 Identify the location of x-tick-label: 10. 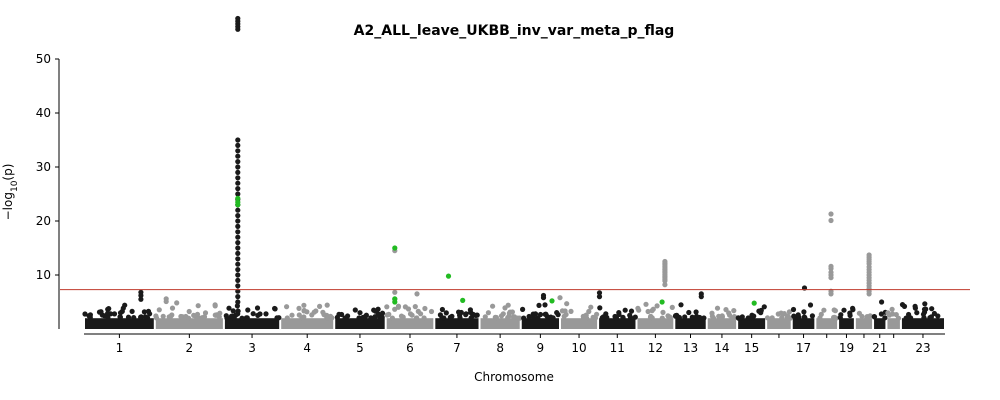
(578, 348).